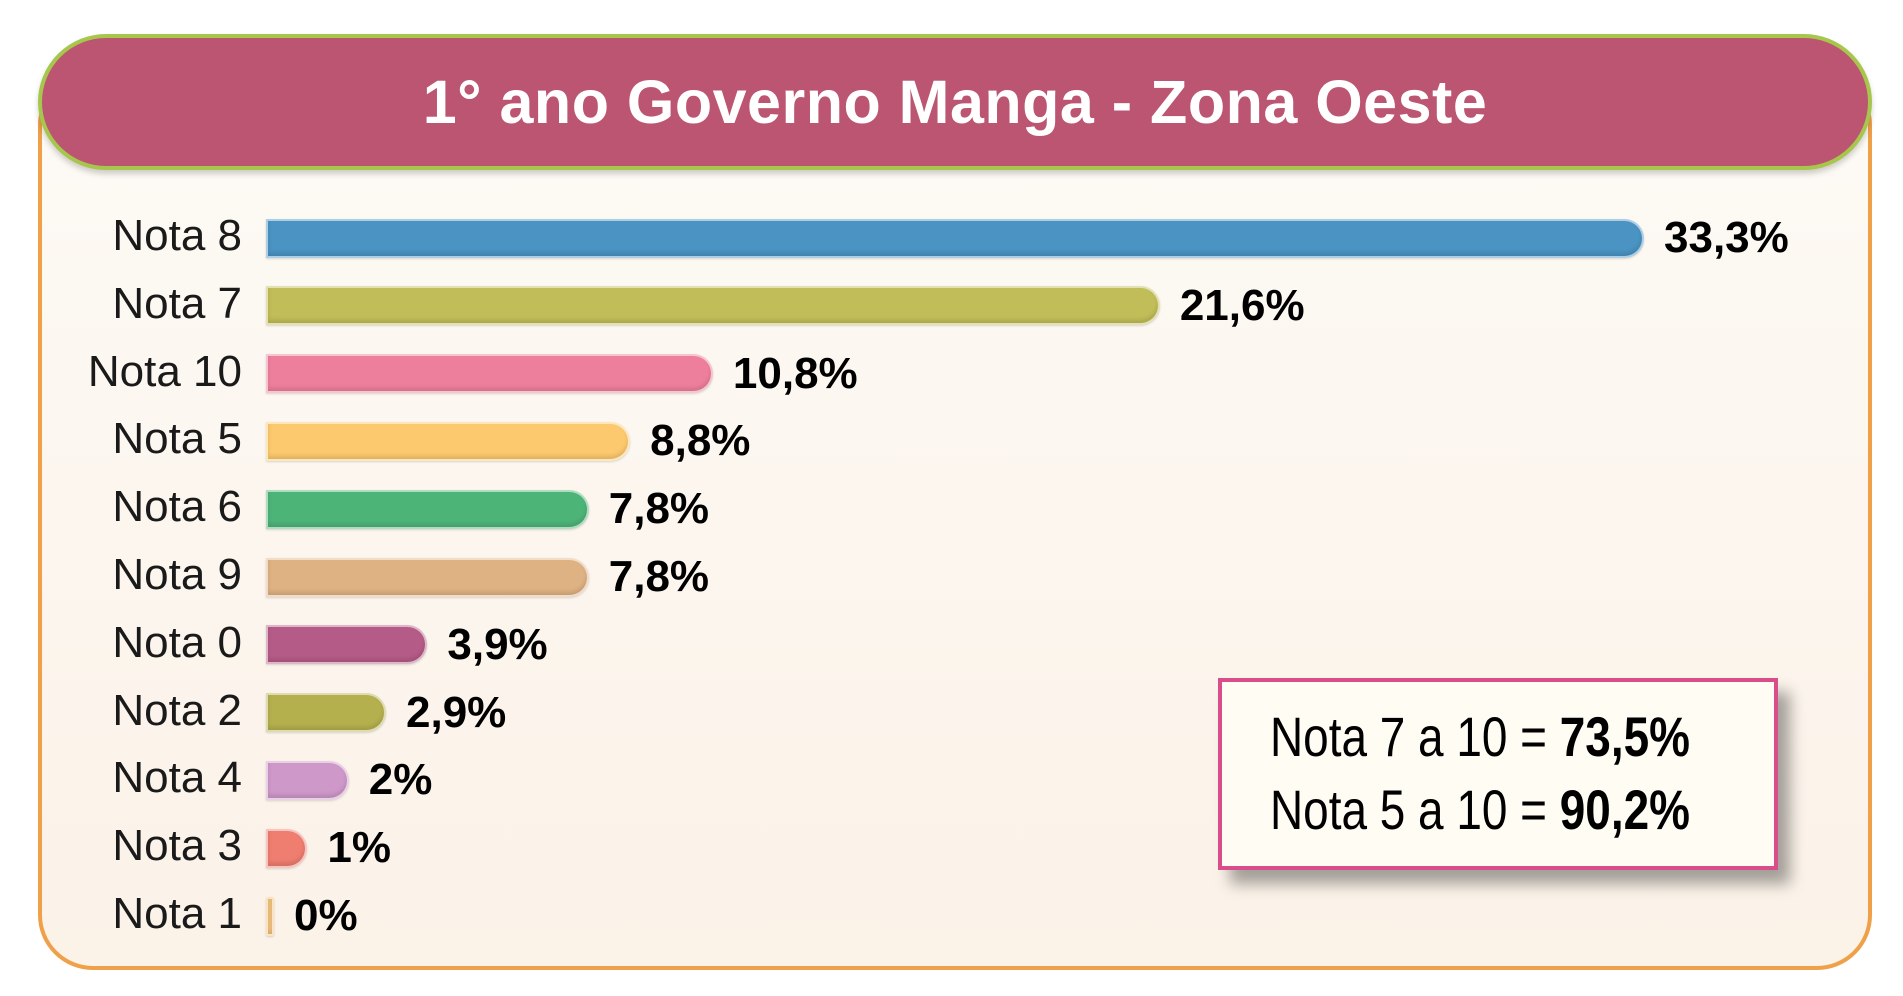 Image resolution: width=1903 pixels, height=996 pixels. I want to click on data-label: 0%, so click(326, 915).